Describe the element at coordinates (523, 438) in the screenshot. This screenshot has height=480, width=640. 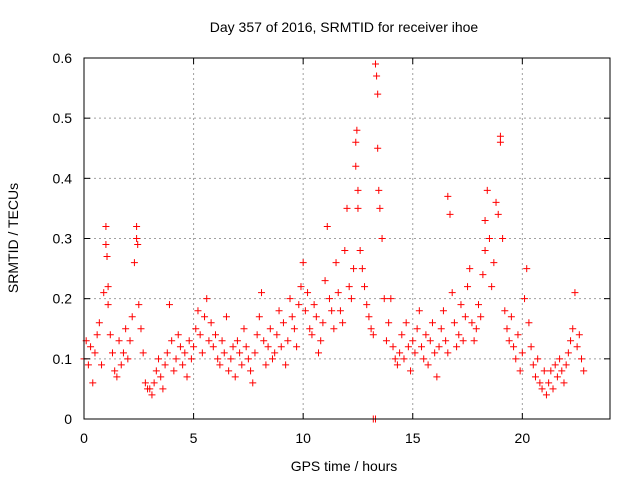
I see `x-tick-label: 20` at that location.